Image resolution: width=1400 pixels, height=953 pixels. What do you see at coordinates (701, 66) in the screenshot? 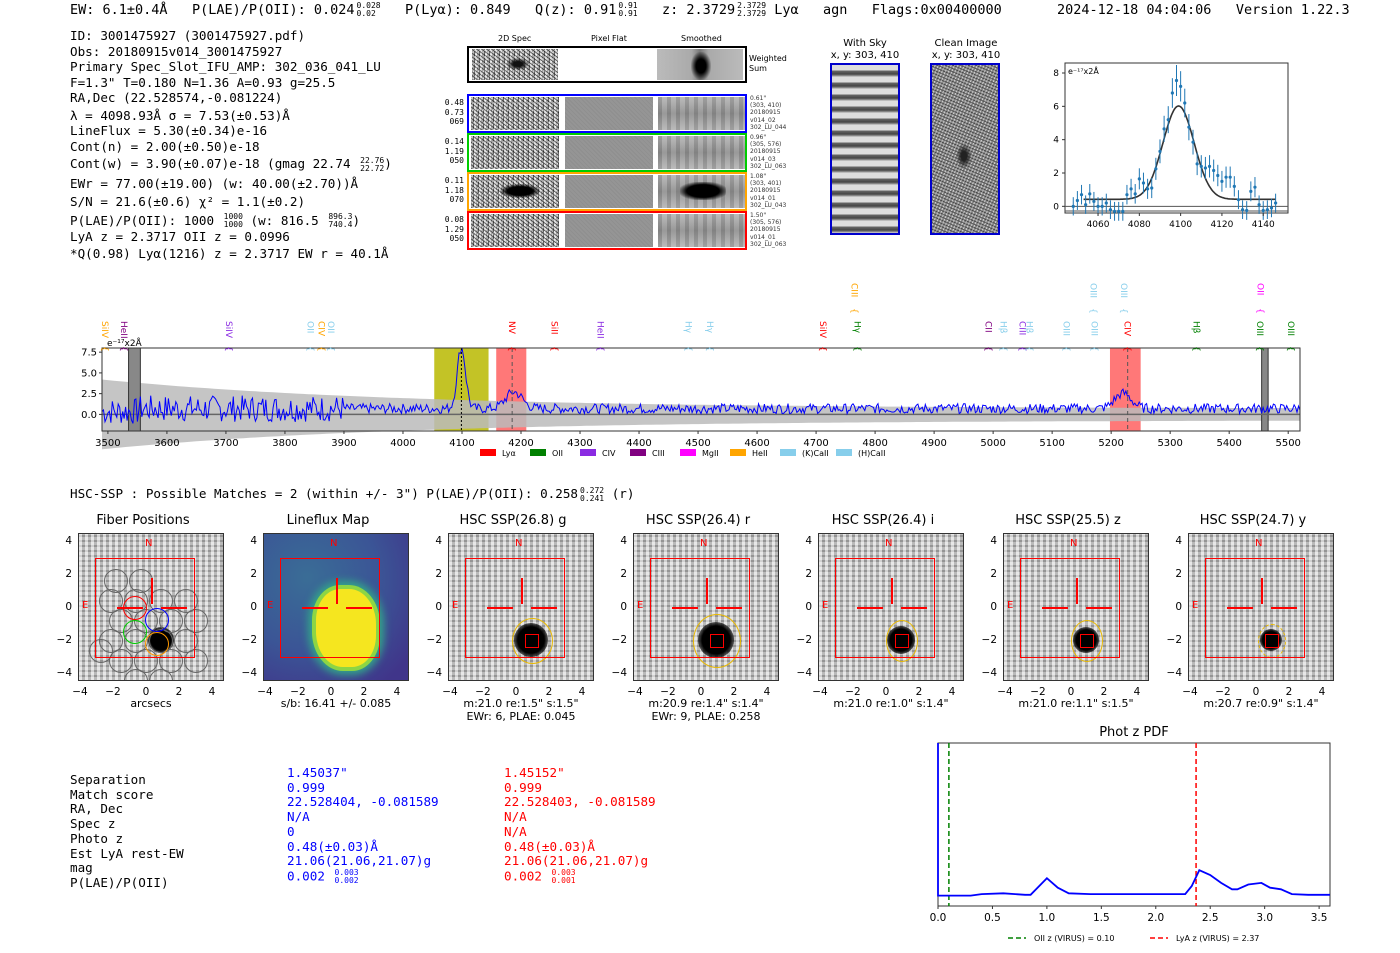
I see `weighted-smoothed-blob` at bounding box center [701, 66].